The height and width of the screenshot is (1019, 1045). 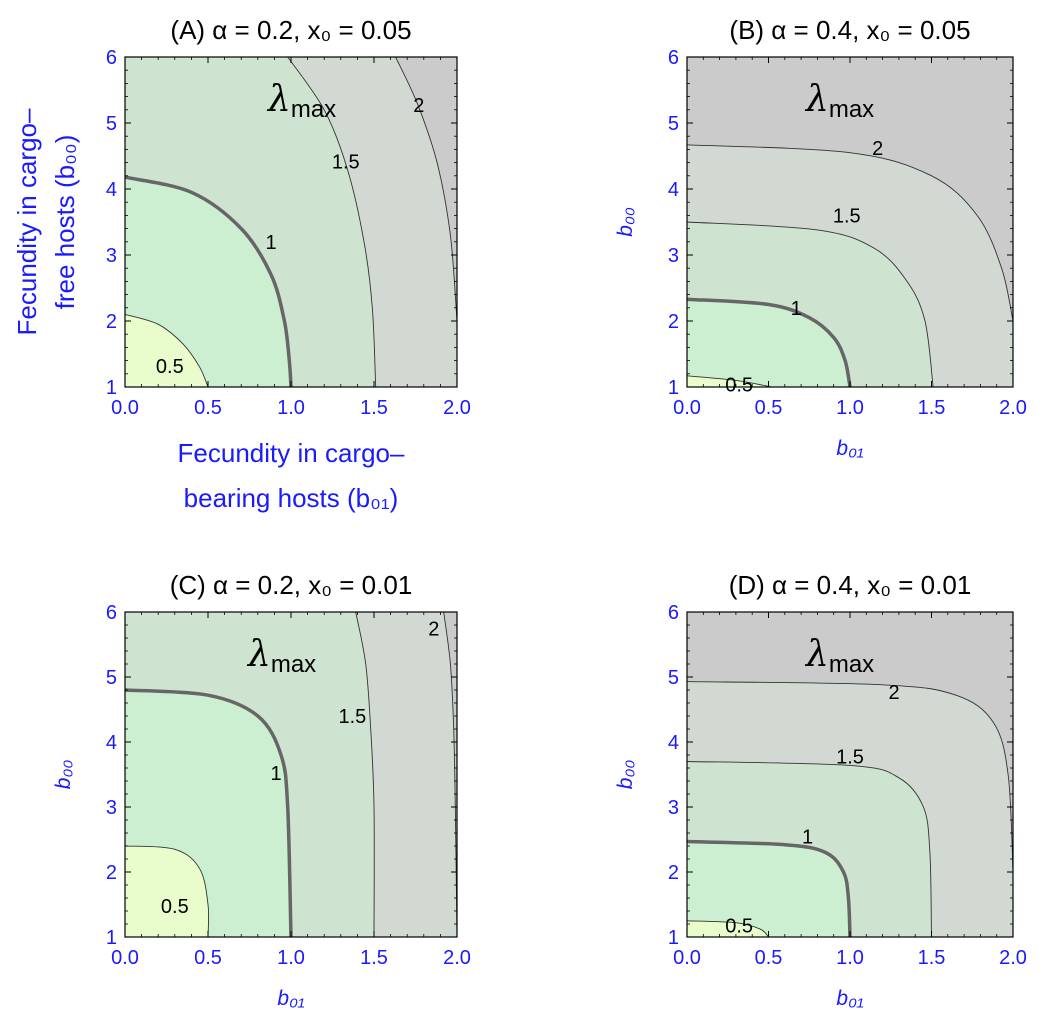 I want to click on panel-title: (D) α = 0.4, x₀ = 0.01, so click(x=850, y=585).